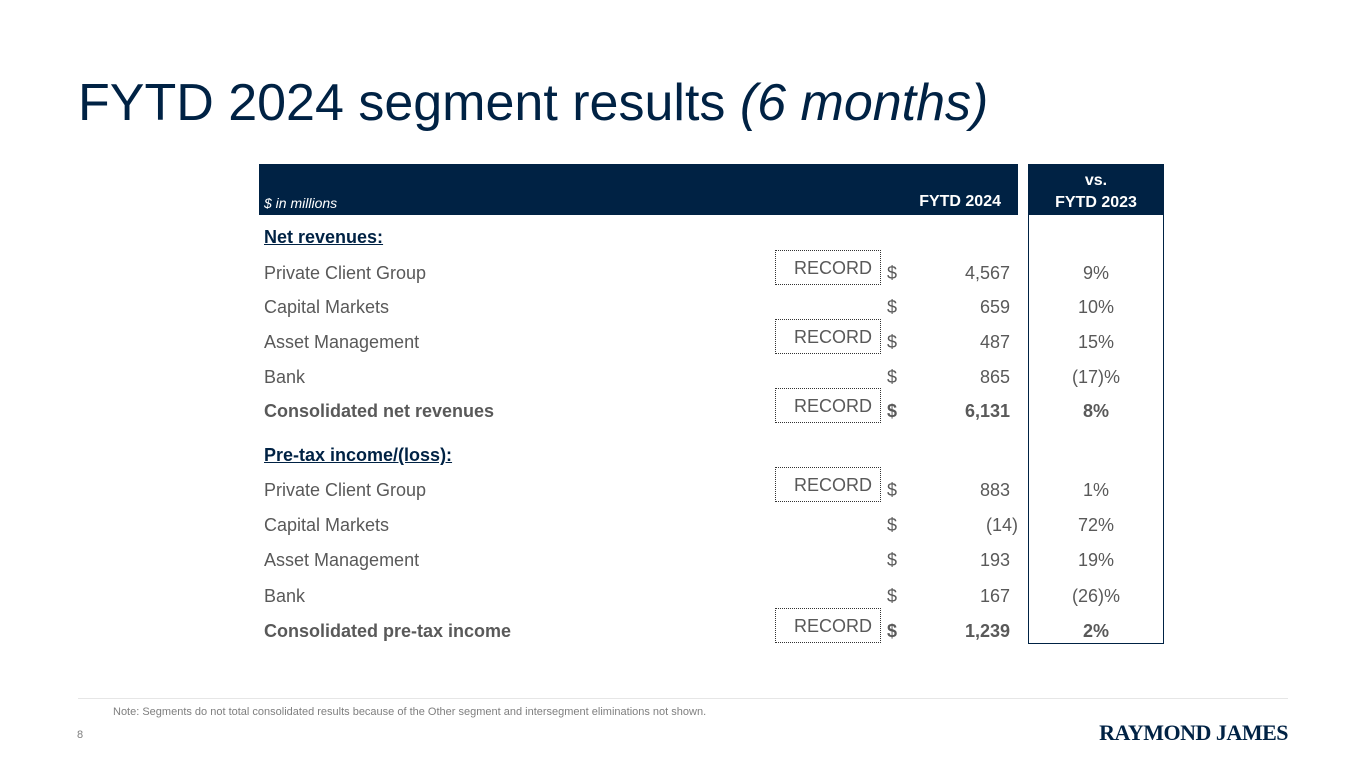  Describe the element at coordinates (402, 103) in the screenshot. I see `title-main: FYTD 2024 segment results` at that location.